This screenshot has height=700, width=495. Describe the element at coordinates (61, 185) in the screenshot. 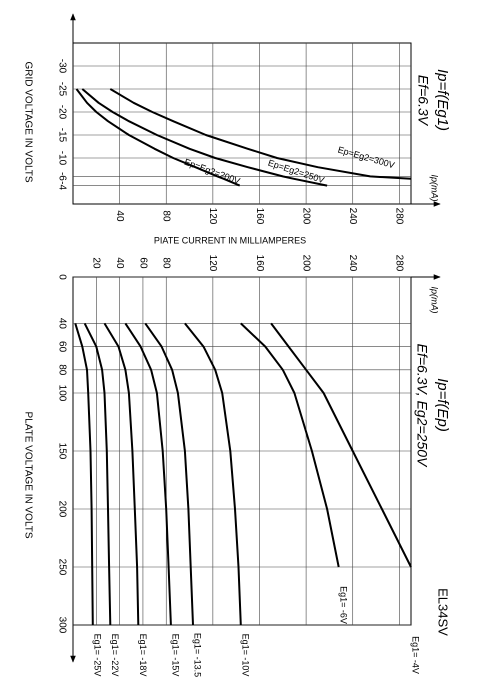

I see `x-tick-label: -4` at that location.